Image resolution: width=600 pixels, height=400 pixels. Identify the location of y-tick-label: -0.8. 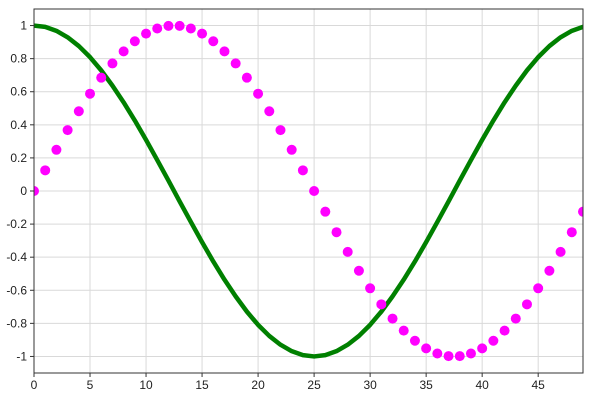
(16, 323).